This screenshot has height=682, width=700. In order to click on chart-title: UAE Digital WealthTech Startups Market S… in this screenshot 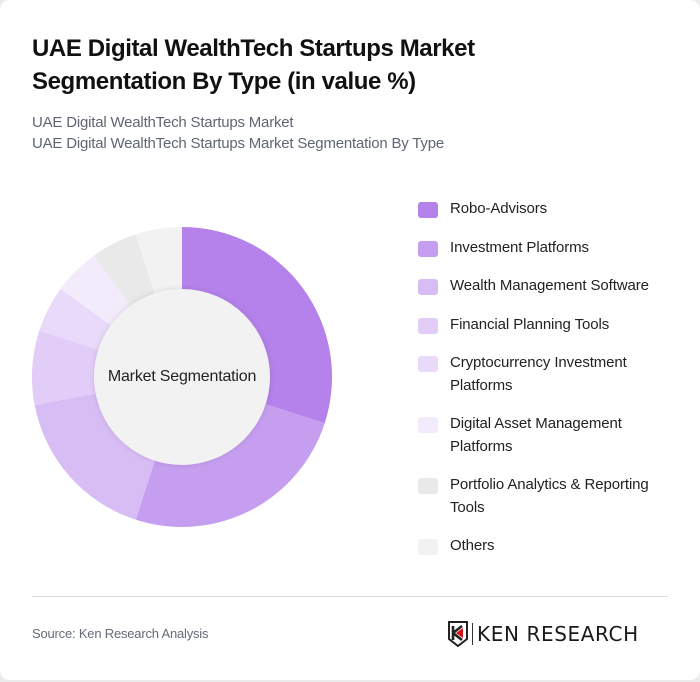, I will do `click(253, 65)`.